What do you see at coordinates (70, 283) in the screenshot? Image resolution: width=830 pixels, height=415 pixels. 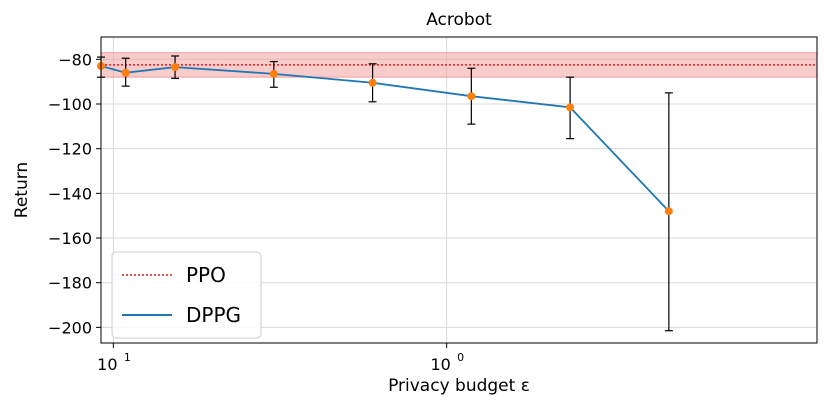 I see `y-tick-label: −180` at bounding box center [70, 283].